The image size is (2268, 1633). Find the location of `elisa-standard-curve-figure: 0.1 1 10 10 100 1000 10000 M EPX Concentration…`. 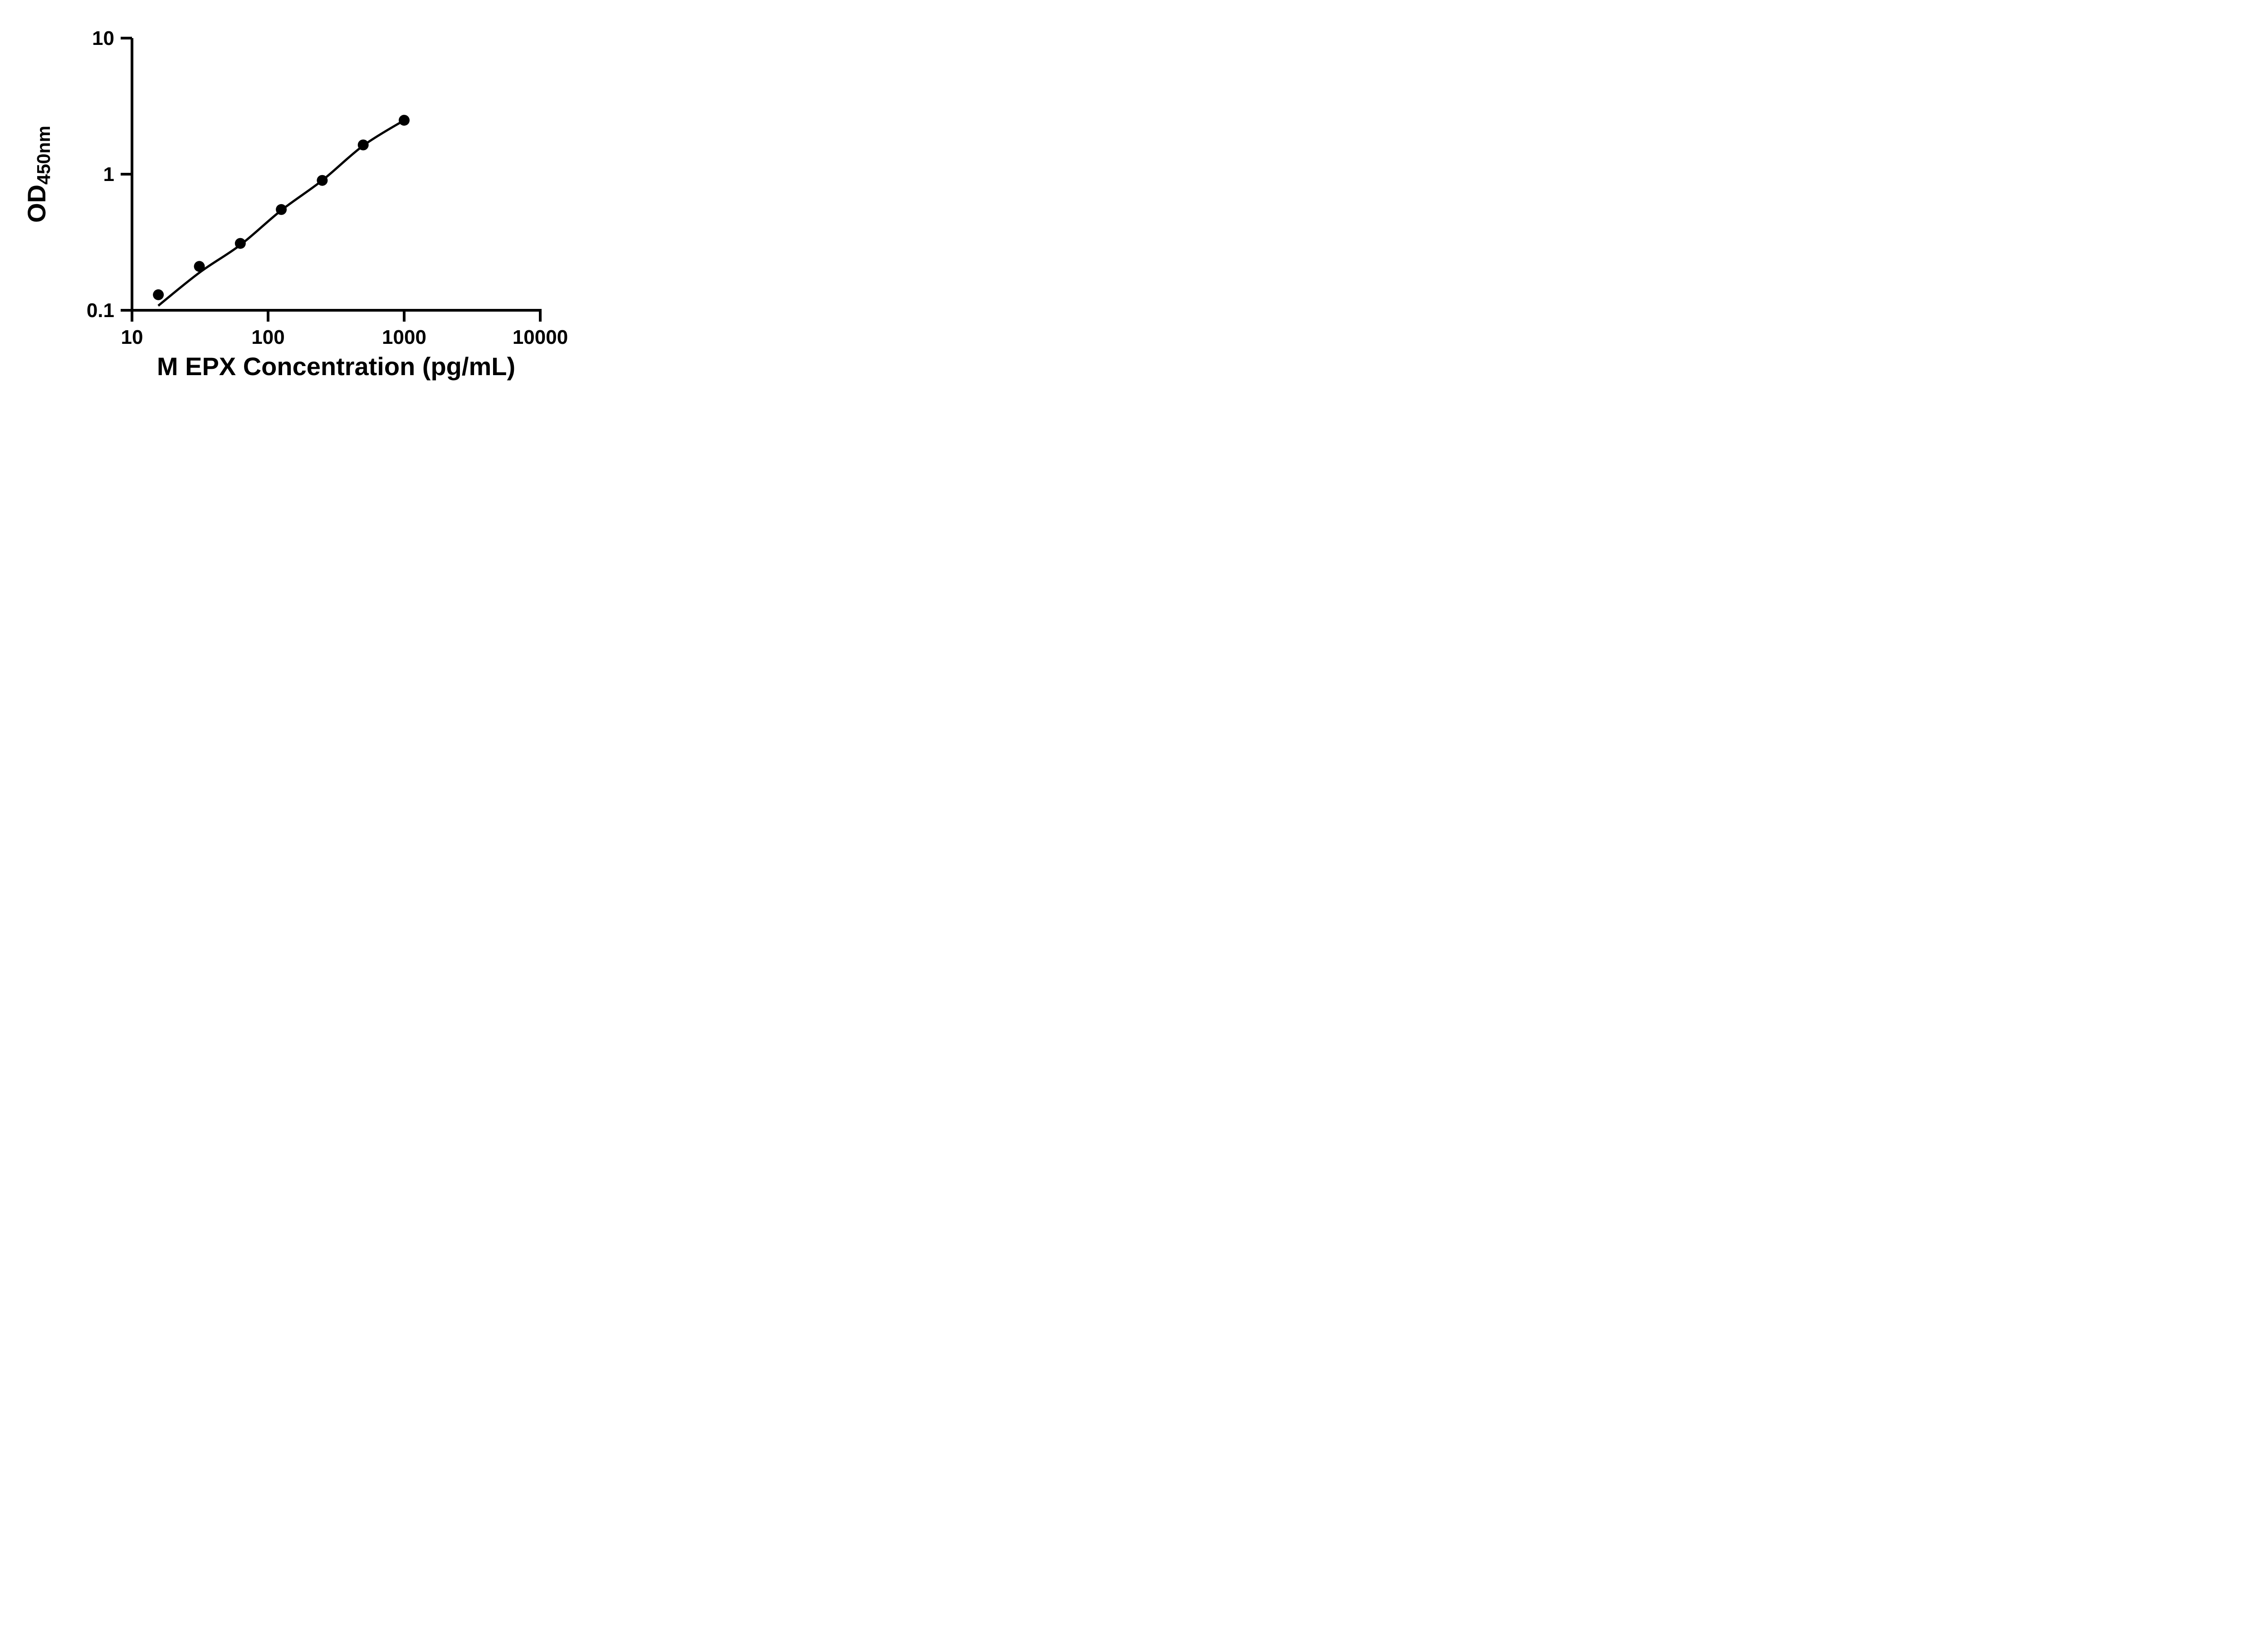

elisa-standard-curve-figure: 0.1 1 10 10 100 1000 10000 M EPX Concentration… is located at coordinates (302, 204).